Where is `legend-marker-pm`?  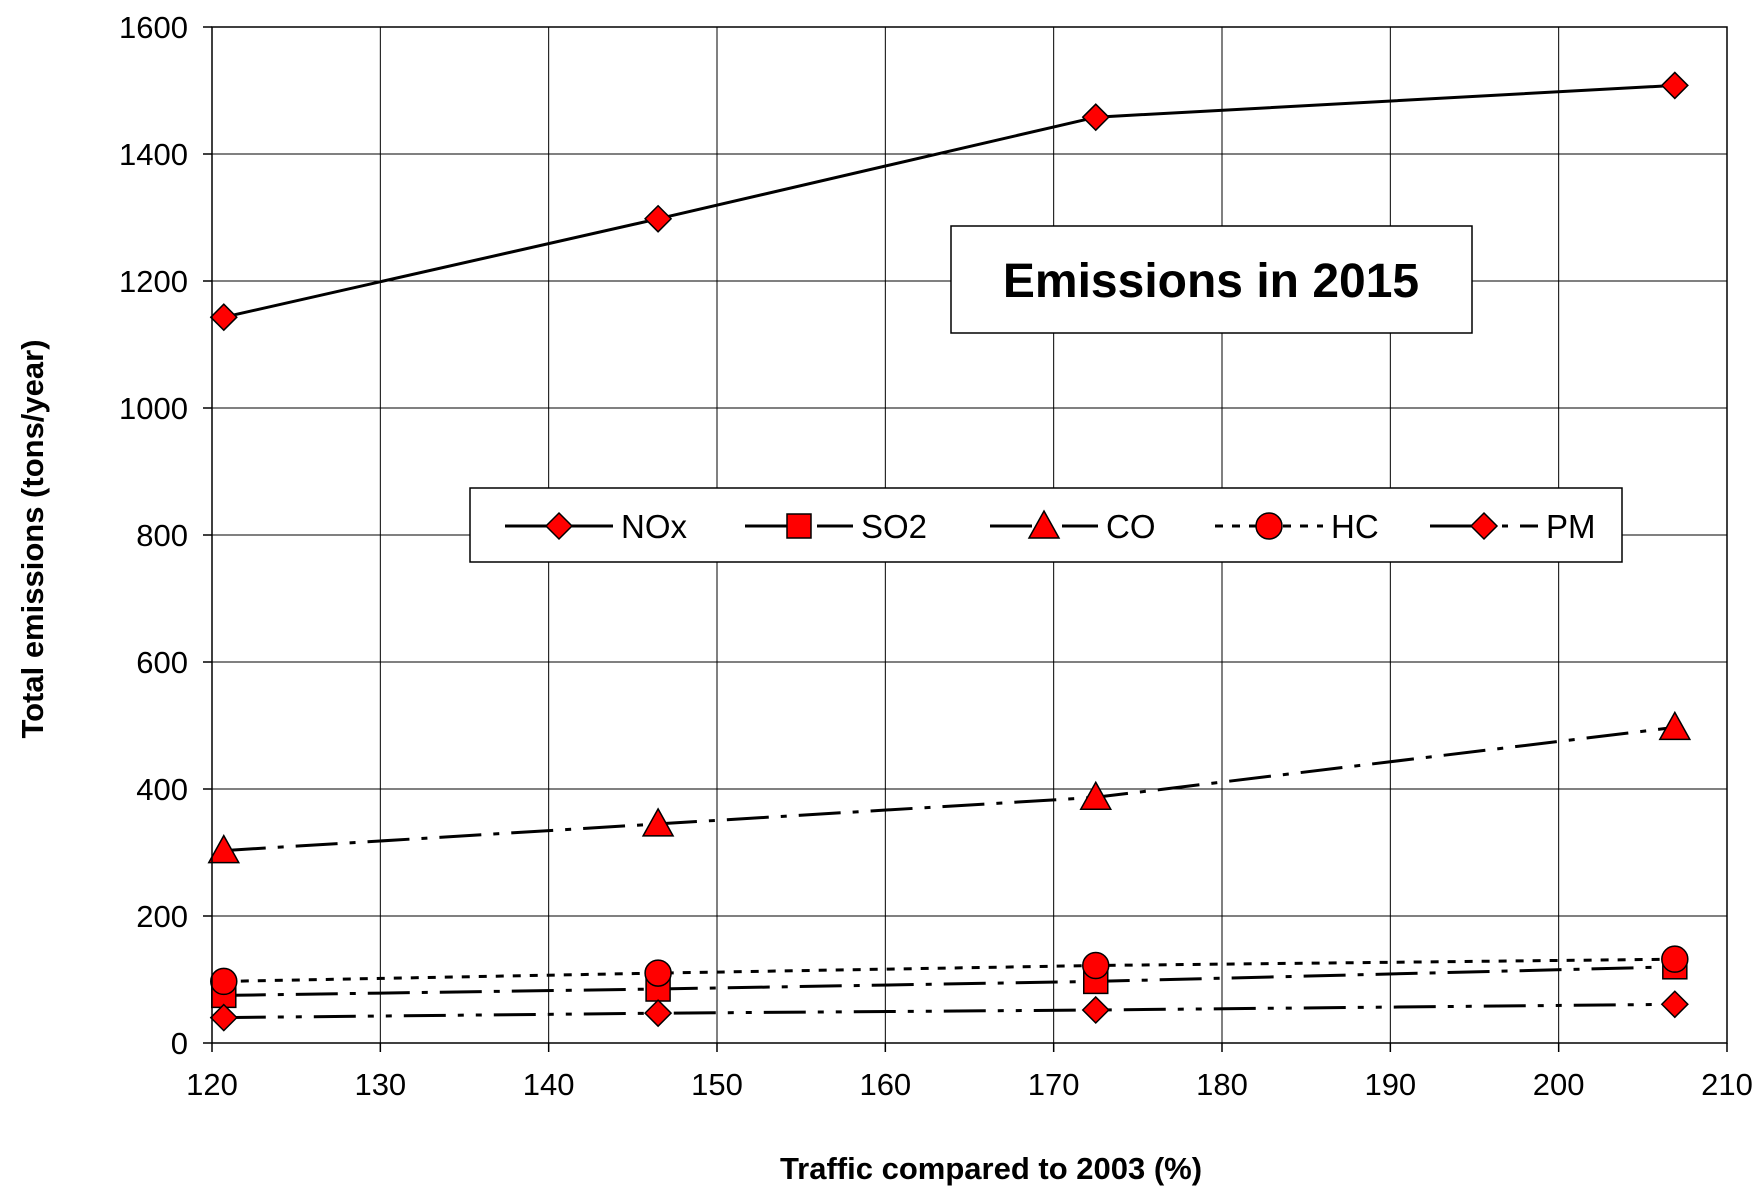
legend-marker-pm is located at coordinates (1484, 526).